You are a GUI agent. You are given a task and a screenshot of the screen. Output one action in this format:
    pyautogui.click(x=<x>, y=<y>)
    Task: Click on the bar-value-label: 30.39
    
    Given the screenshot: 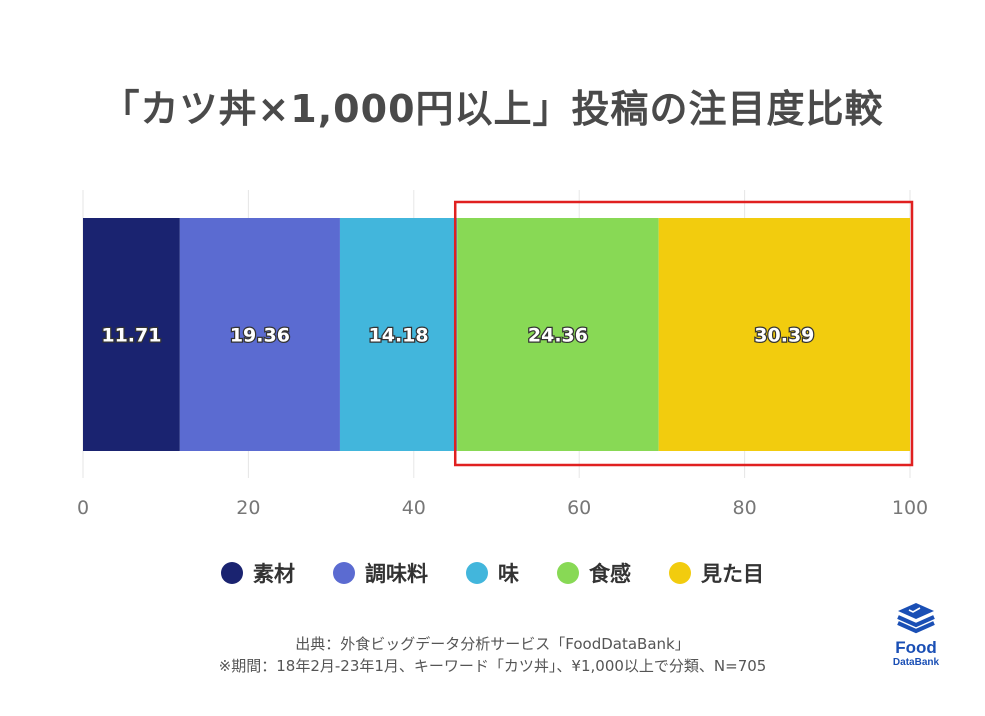 What is the action you would take?
    pyautogui.click(x=784, y=336)
    